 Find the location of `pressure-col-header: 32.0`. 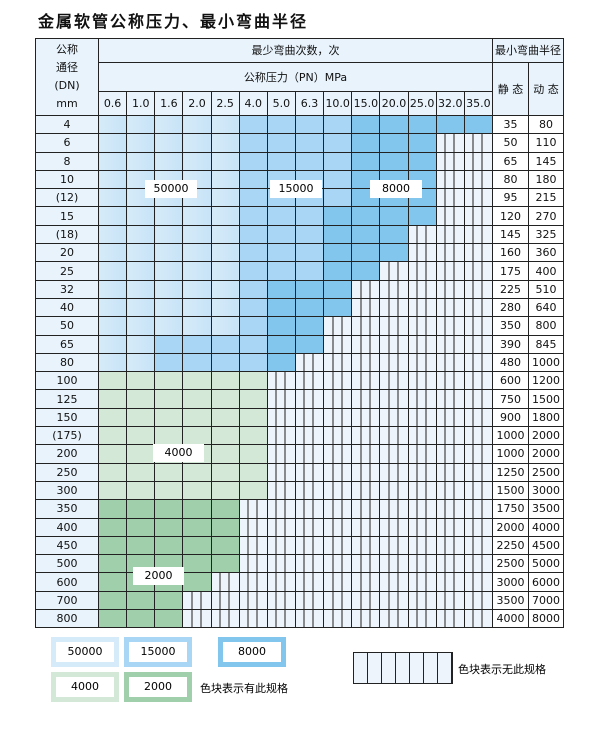

pressure-col-header: 32.0 is located at coordinates (450, 103).